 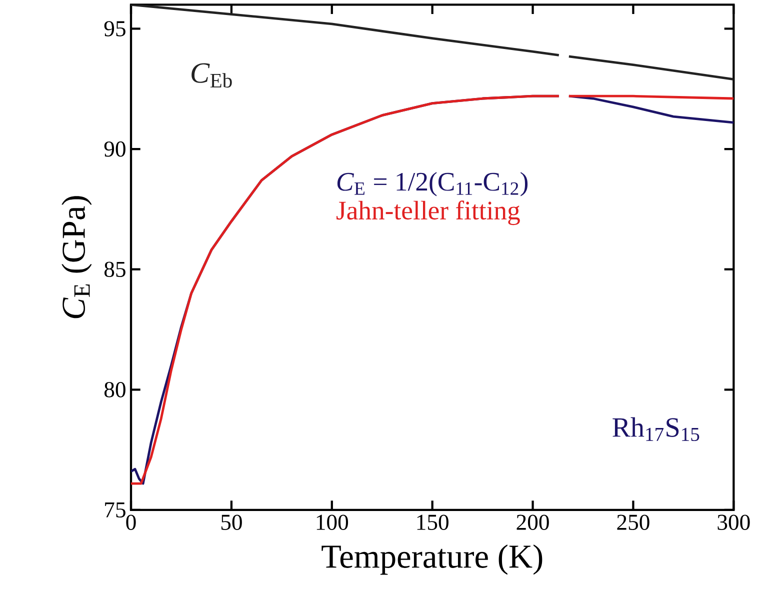 What do you see at coordinates (77, 257) in the screenshot?
I see `y-axis-title: C$_{E}$ (GPa)` at bounding box center [77, 257].